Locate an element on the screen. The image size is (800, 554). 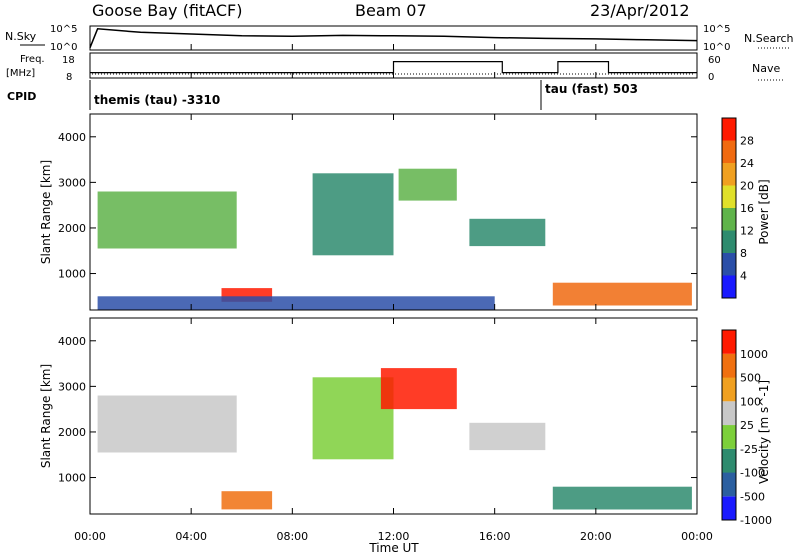
colorbar-tick-label: -25 is located at coordinates (749, 449).